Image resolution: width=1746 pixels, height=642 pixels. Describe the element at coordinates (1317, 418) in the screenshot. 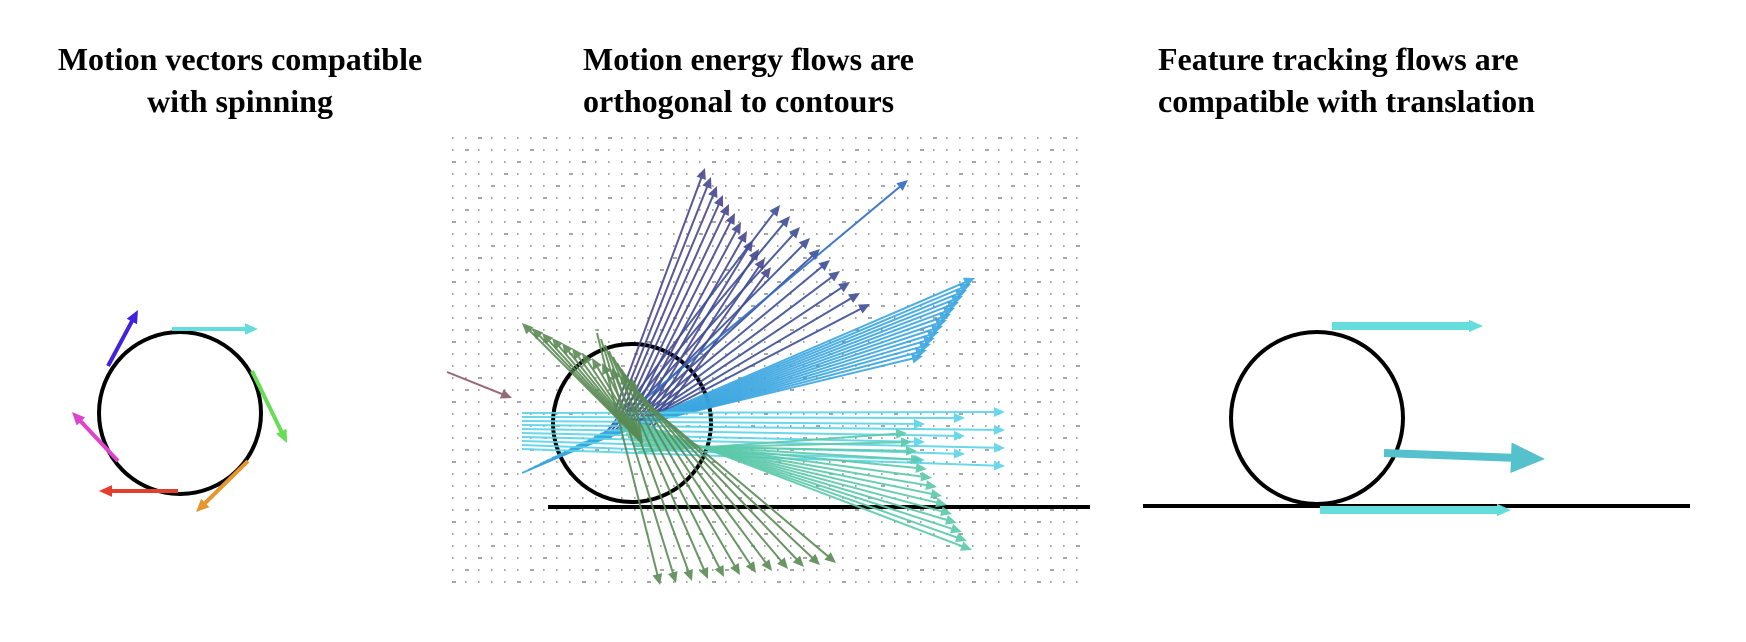

I see `tracking-wheel` at that location.